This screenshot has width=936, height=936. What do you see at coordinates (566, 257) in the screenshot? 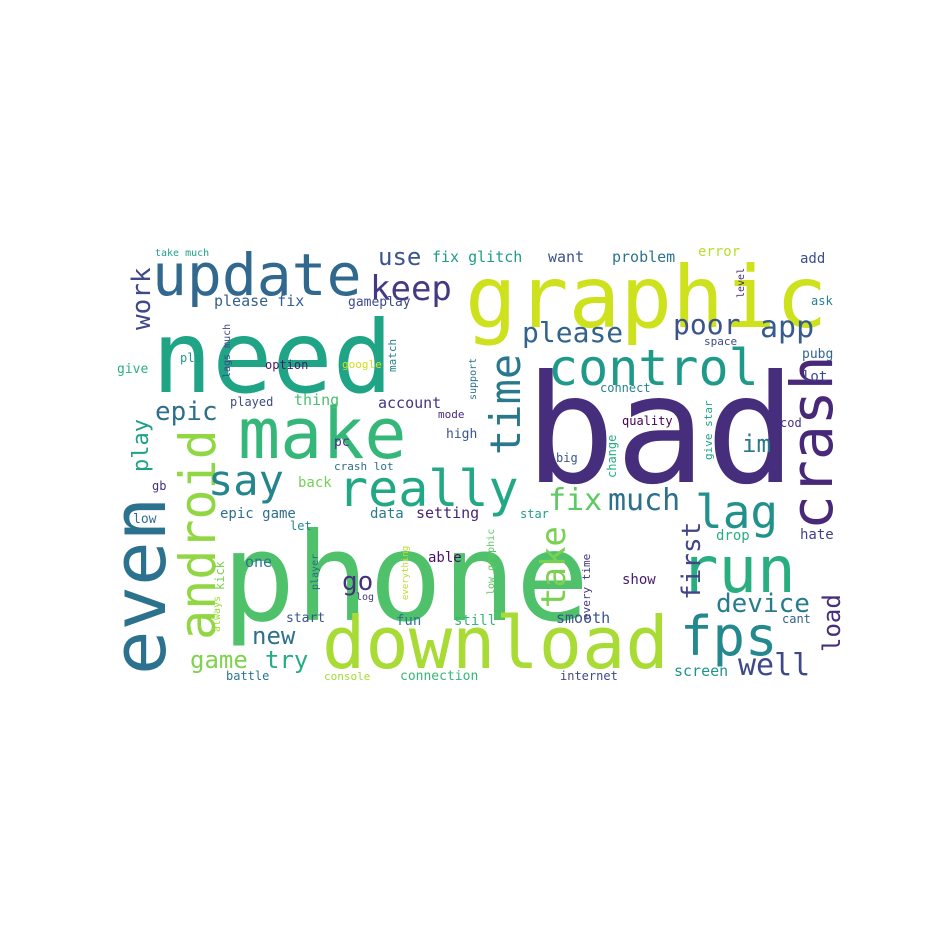
I see `word-want: want` at bounding box center [566, 257].